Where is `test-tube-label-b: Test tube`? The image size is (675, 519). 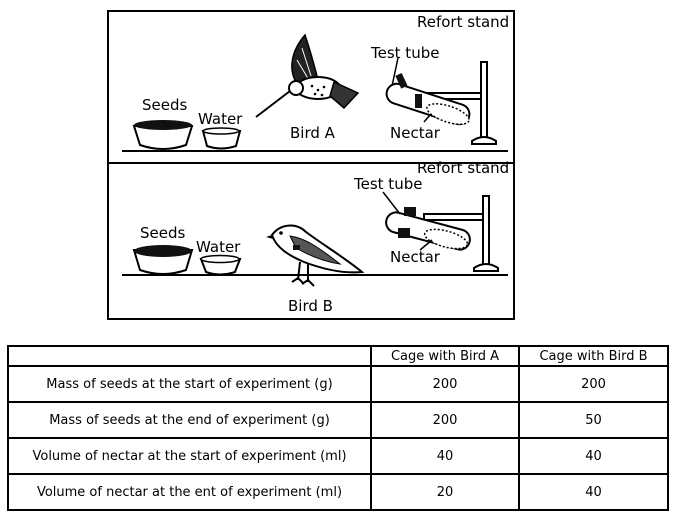
test-tube-label-b: Test tube is located at coordinates (387, 184).